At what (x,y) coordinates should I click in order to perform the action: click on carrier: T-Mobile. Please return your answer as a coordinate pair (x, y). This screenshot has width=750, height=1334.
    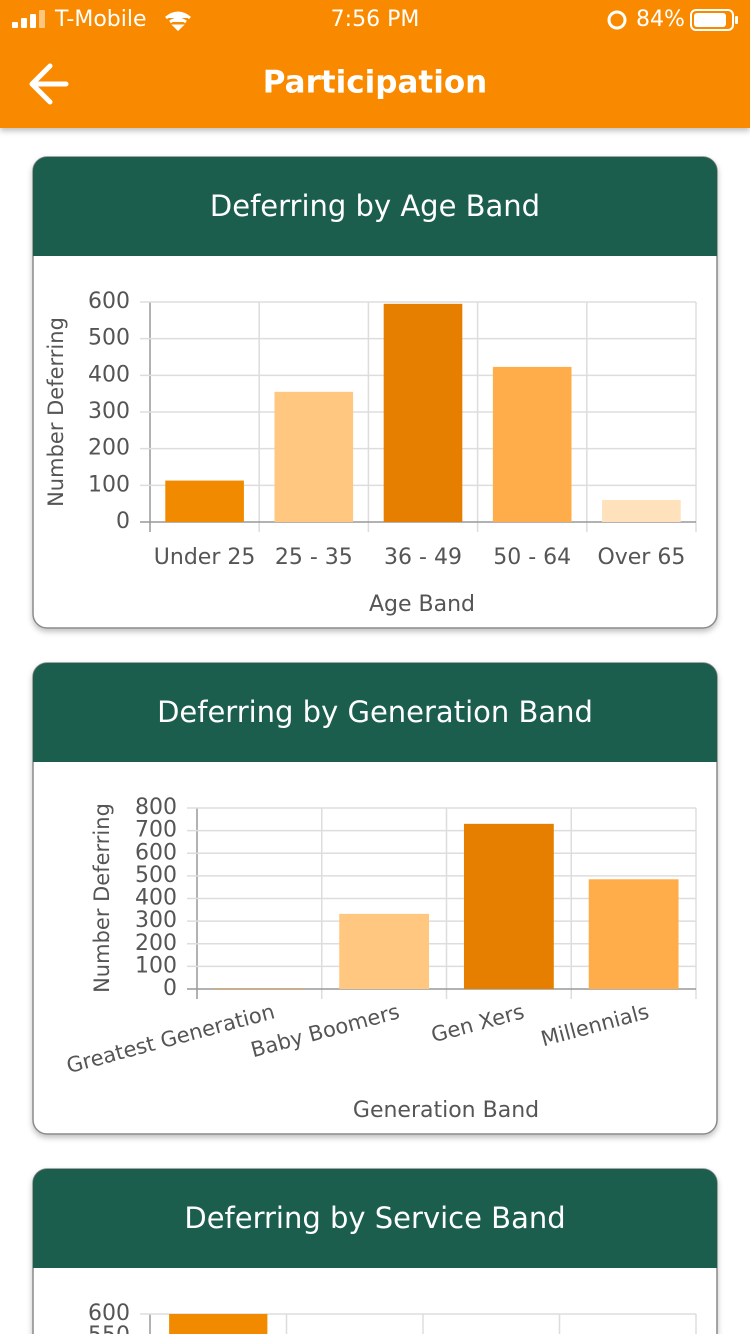
    Looking at the image, I should click on (100, 19).